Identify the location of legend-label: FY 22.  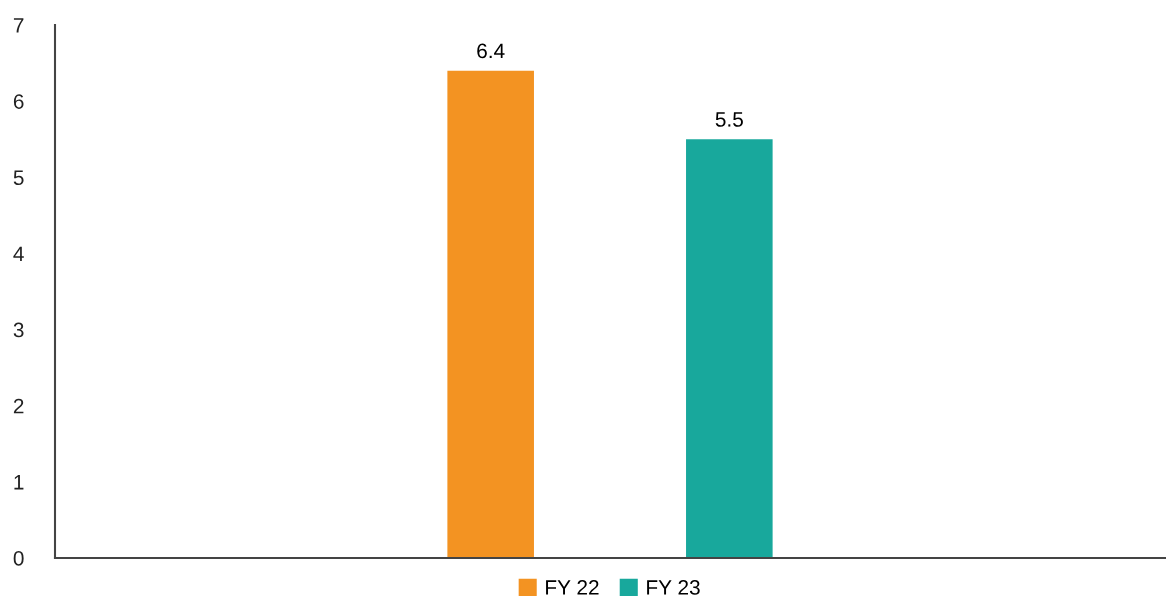
(572, 587).